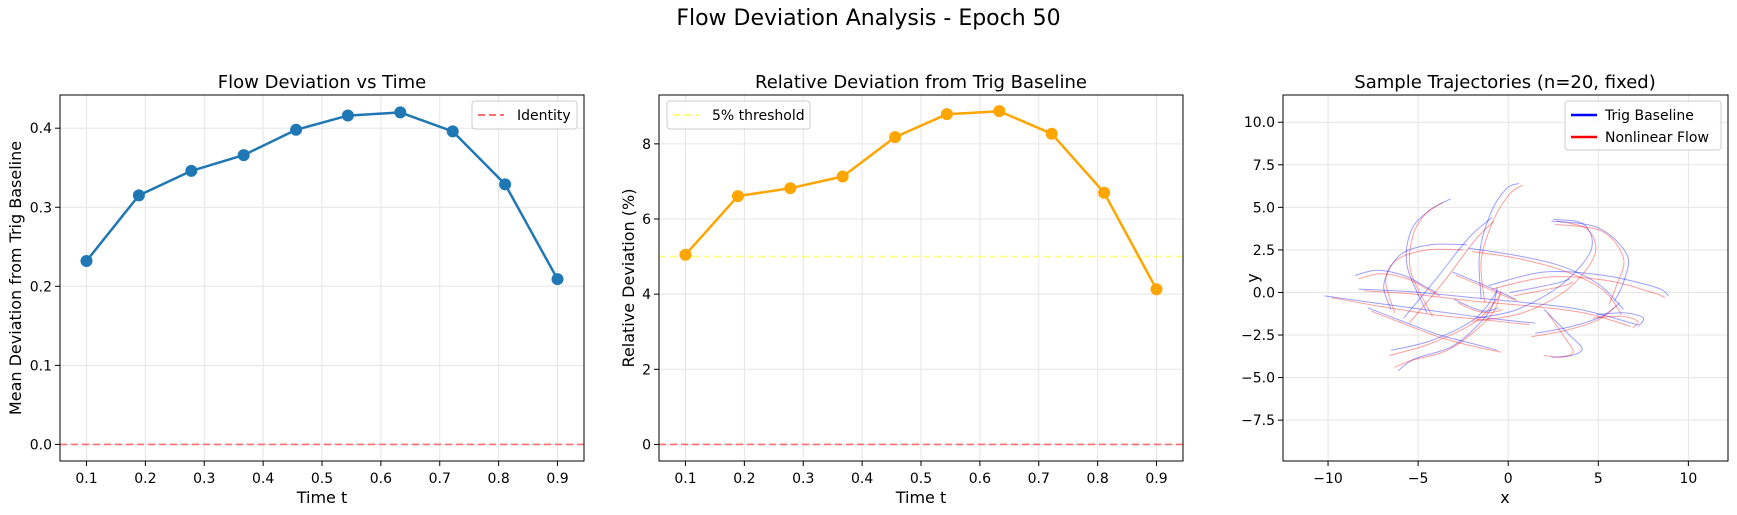 Image resolution: width=1737 pixels, height=515 pixels. I want to click on y-tick-labels: 0.0 0.1 0.2 0.3 0.4, so click(45, 287).